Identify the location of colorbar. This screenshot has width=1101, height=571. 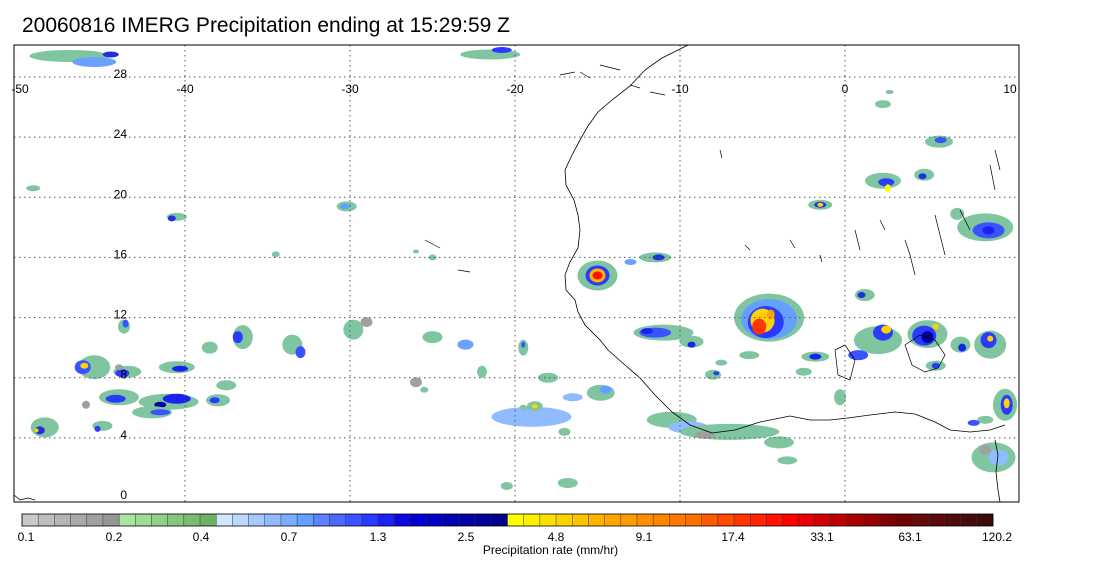
(507, 520).